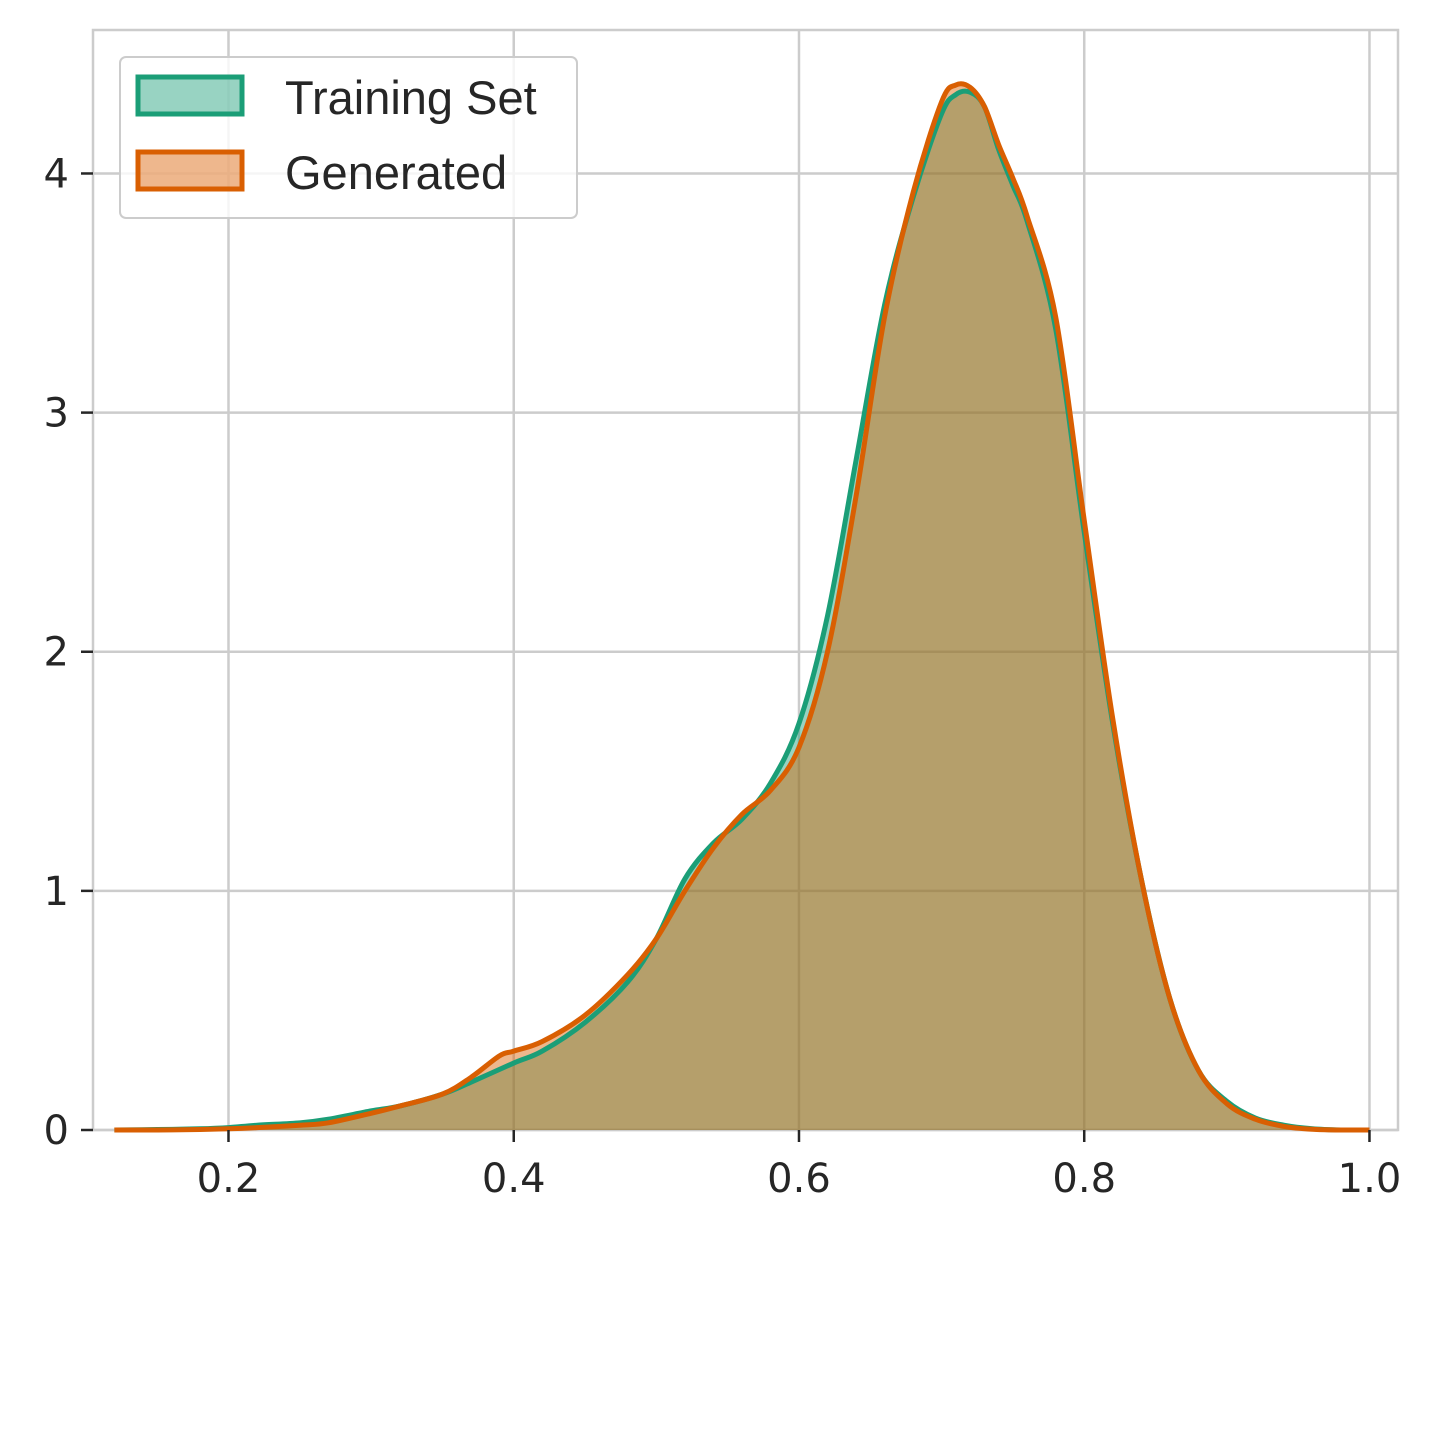 This screenshot has height=1443, width=1436. What do you see at coordinates (190, 95) in the screenshot?
I see `legend-swatch-training-set` at bounding box center [190, 95].